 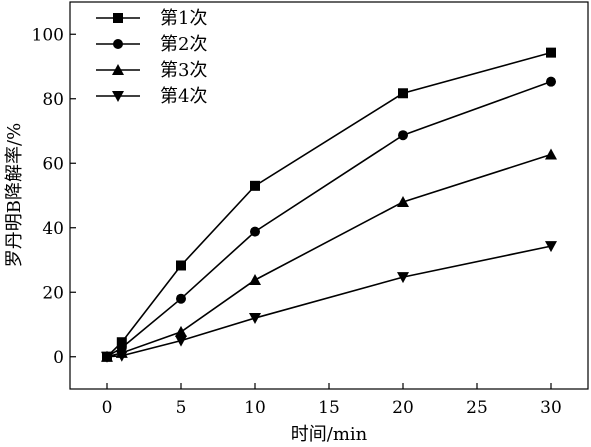 What do you see at coordinates (329, 434) in the screenshot?
I see `x-axis-label: 时间/min` at bounding box center [329, 434].